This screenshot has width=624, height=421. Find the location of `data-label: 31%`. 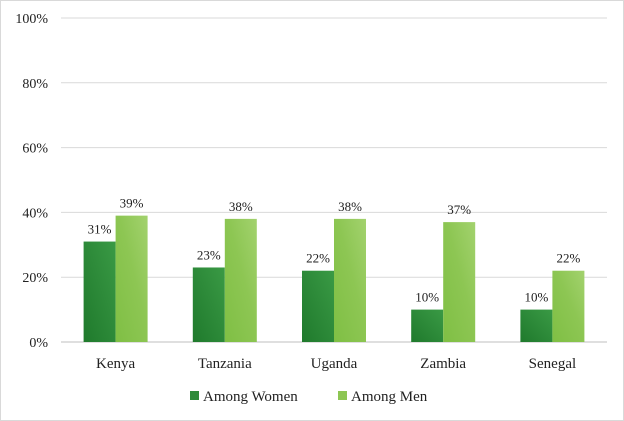

data-label: 31% is located at coordinates (100, 229).